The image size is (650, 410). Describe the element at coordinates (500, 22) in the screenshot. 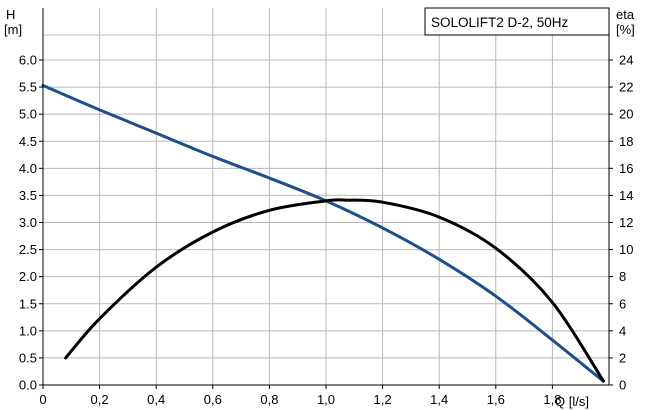

I see `chart-title: SOLOLIFT2 D-2, 50Hz` at that location.